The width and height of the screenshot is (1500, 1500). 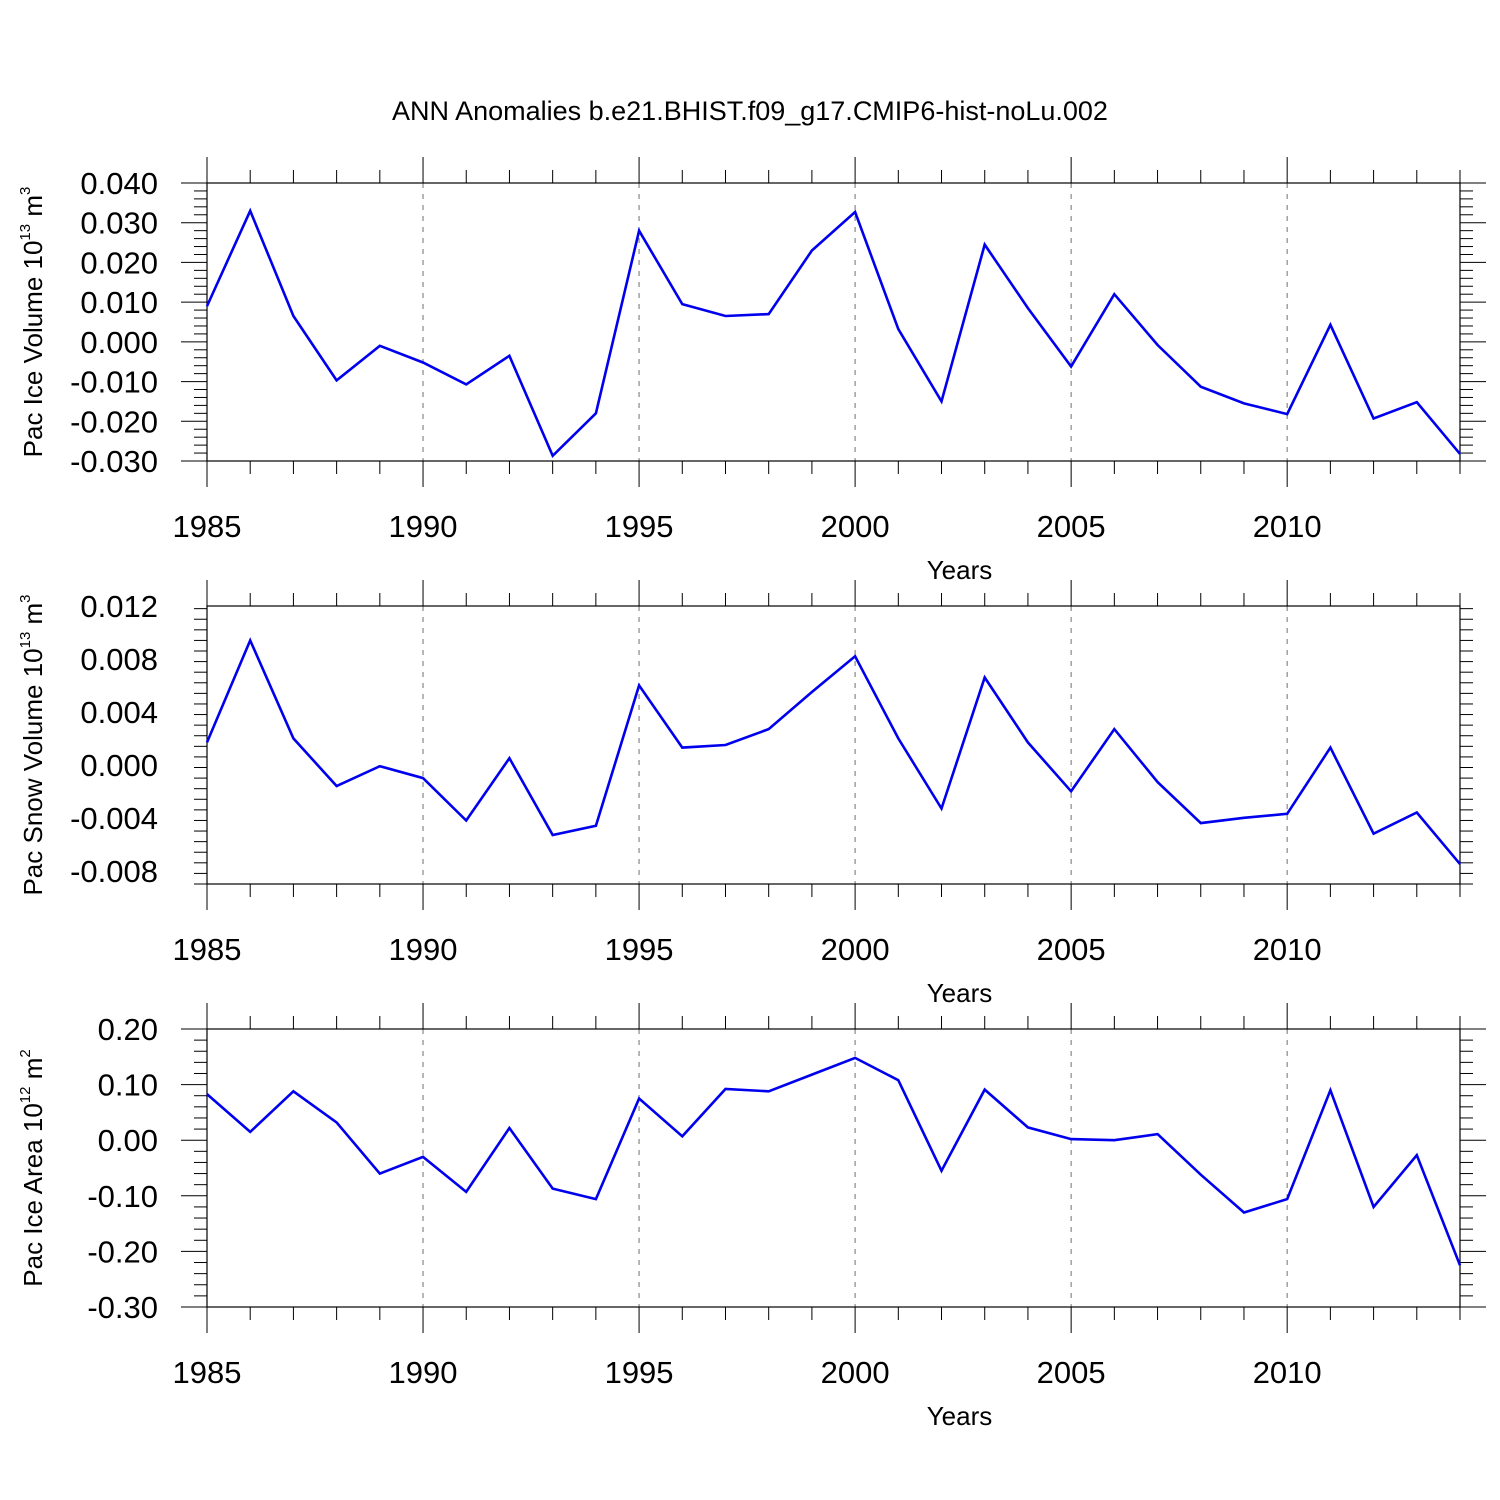 I want to click on y-tick-label-4: 0.10, so click(x=128, y=1085).